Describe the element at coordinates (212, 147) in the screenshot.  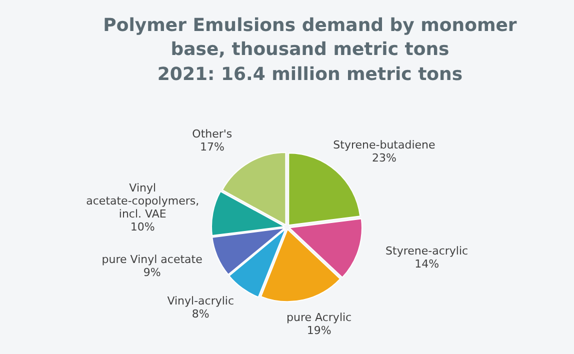
I see `data-label: 17%` at that location.